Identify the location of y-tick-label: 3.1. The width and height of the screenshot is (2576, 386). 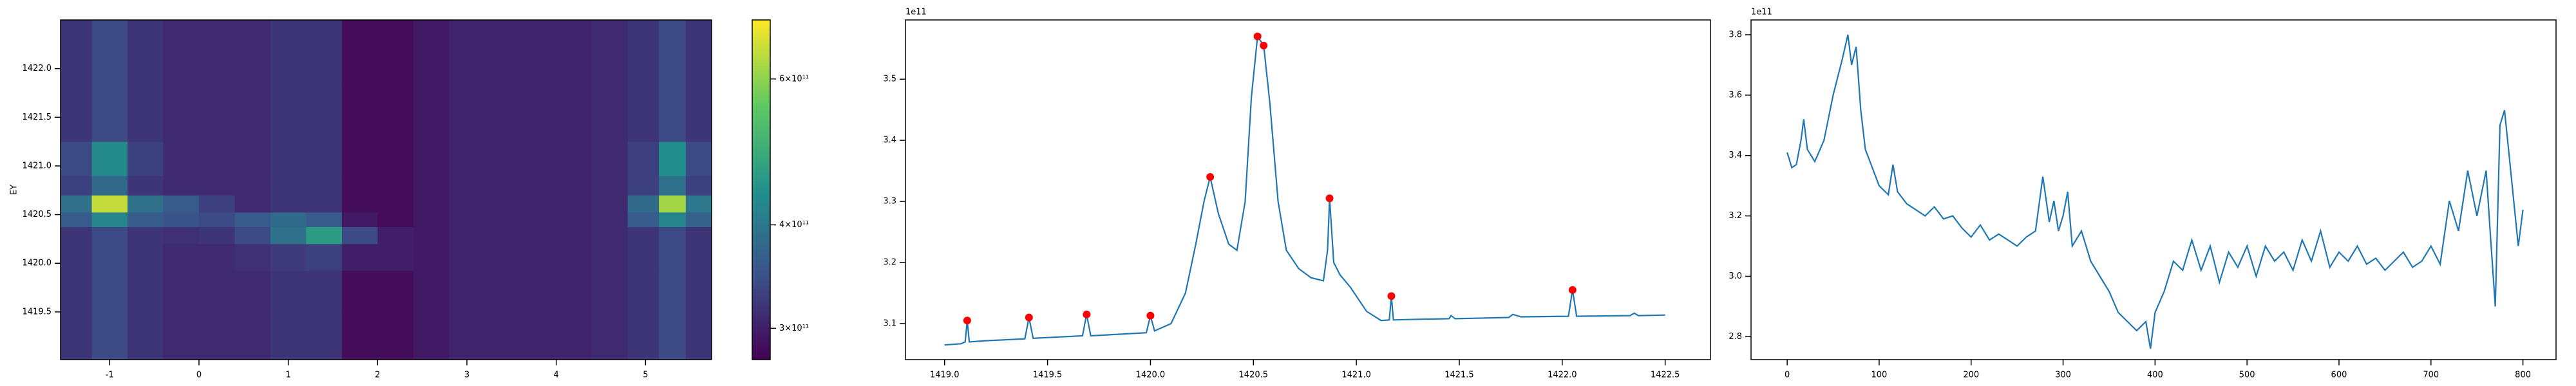
(889, 323).